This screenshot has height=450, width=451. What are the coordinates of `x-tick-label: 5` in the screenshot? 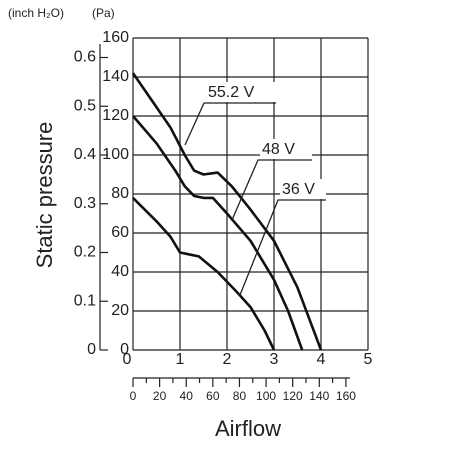 It's located at (368, 359).